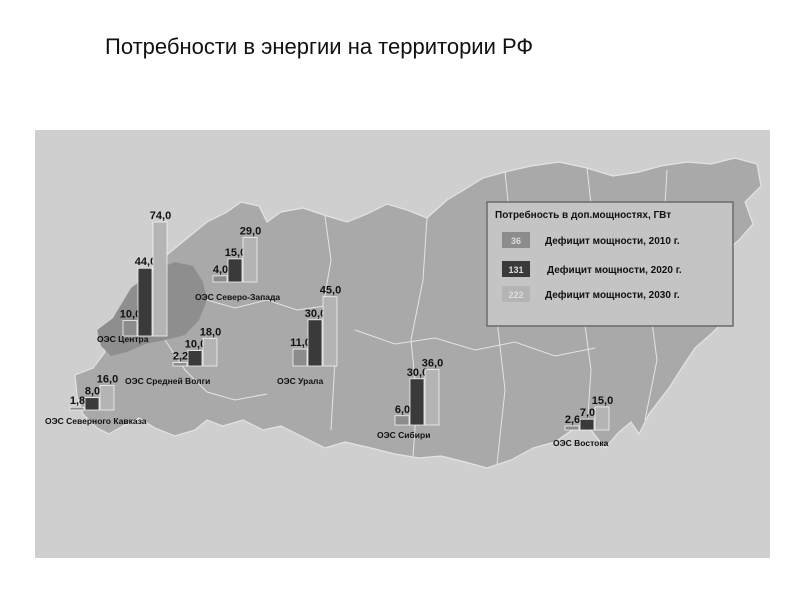 This screenshot has width=800, height=600. Describe the element at coordinates (160, 216) in the screenshot. I see `bar-value-label: 74,0` at that location.